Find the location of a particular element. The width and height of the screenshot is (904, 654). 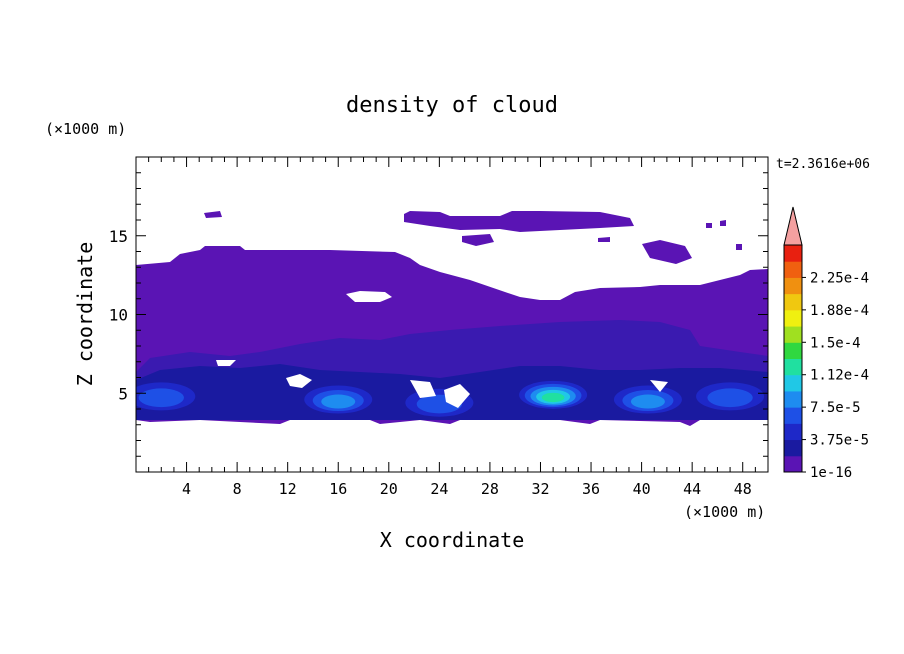

x-tick-label: 12 is located at coordinates (288, 489).